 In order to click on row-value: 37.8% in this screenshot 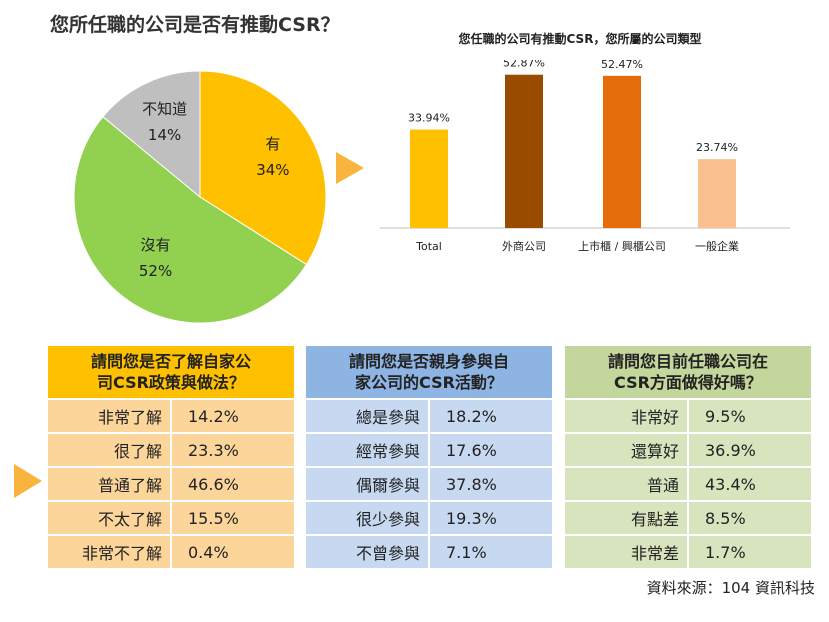, I will do `click(490, 484)`.